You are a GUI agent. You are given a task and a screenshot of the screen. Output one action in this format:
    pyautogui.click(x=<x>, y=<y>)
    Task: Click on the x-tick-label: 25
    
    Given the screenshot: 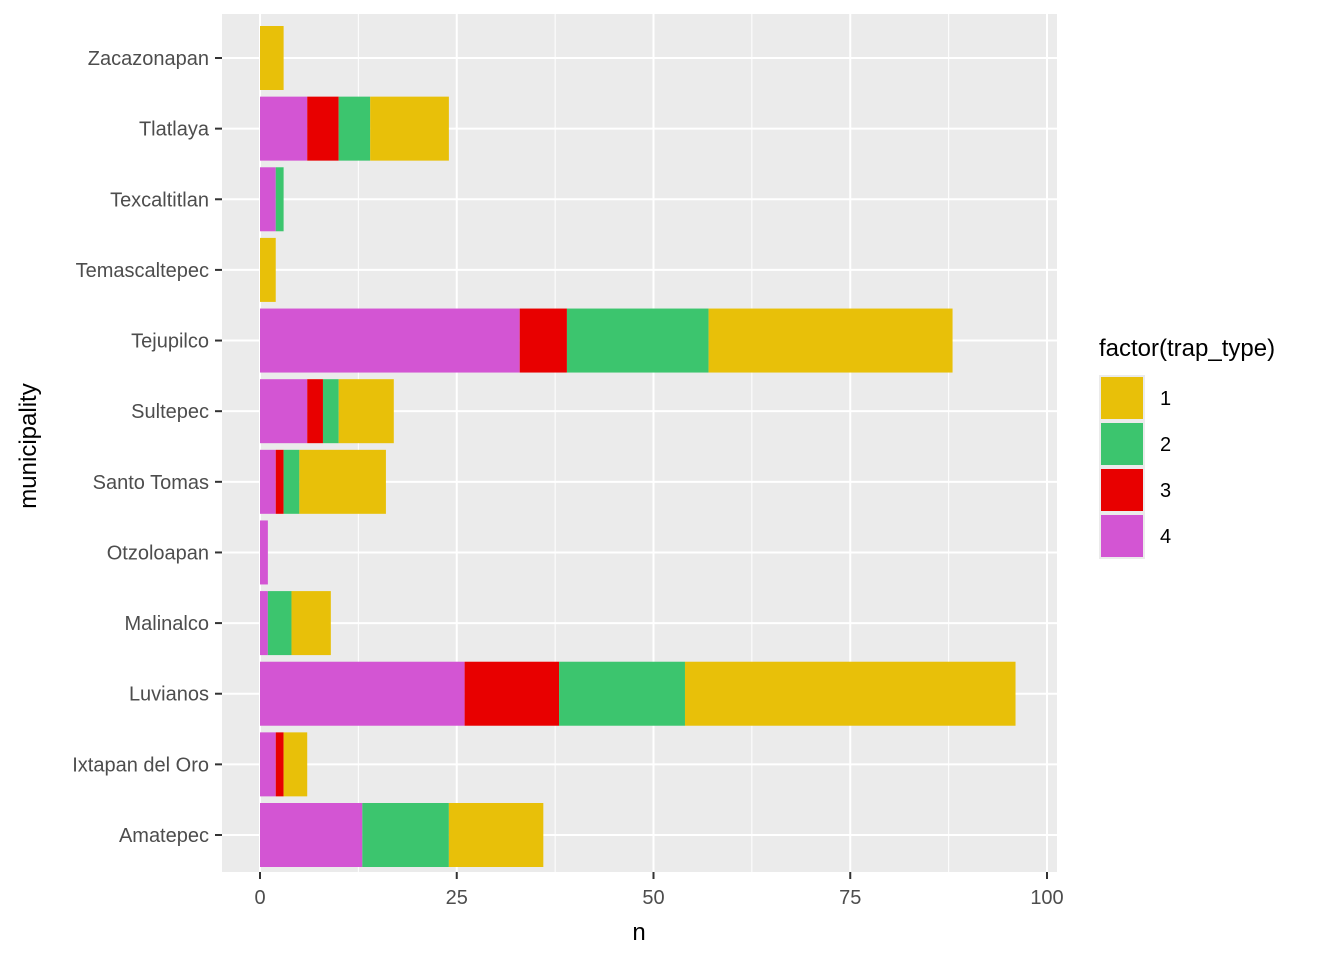 What is the action you would take?
    pyautogui.click(x=457, y=898)
    